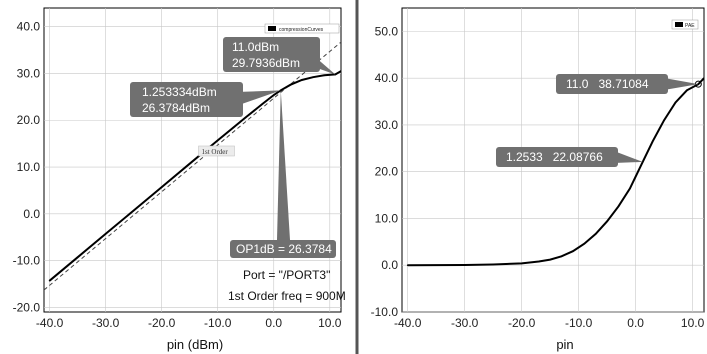 The height and width of the screenshot is (354, 707). What do you see at coordinates (179, 92) in the screenshot?
I see `callout-1253334dbm-line1: 1.253334dBm` at bounding box center [179, 92].